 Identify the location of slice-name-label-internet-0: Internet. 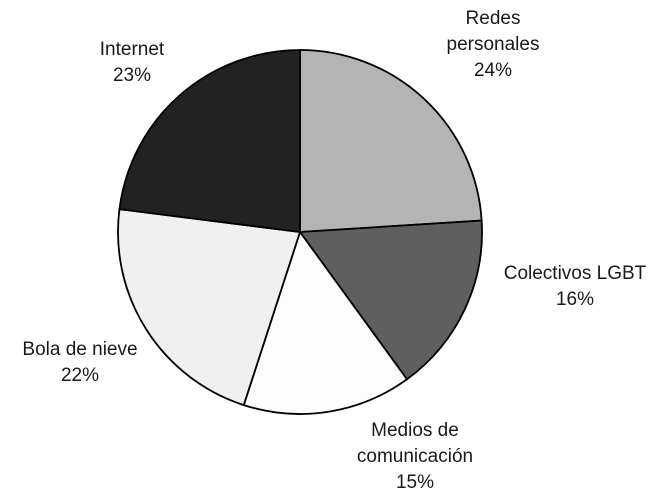
(132, 49).